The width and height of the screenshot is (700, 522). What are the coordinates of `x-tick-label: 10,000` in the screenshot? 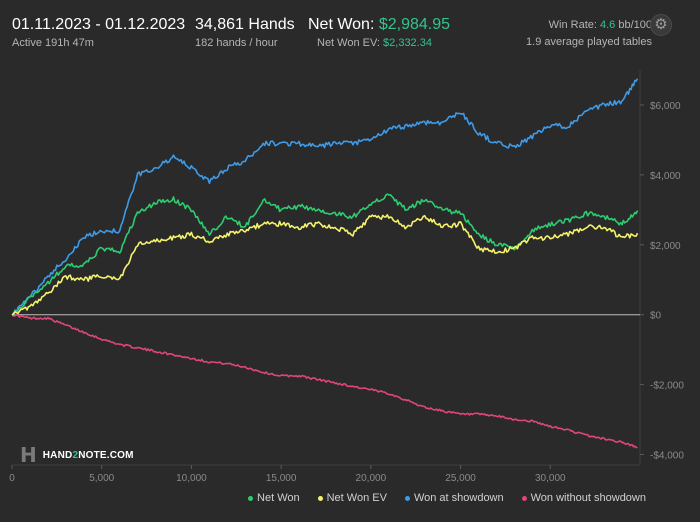 It's located at (191, 478).